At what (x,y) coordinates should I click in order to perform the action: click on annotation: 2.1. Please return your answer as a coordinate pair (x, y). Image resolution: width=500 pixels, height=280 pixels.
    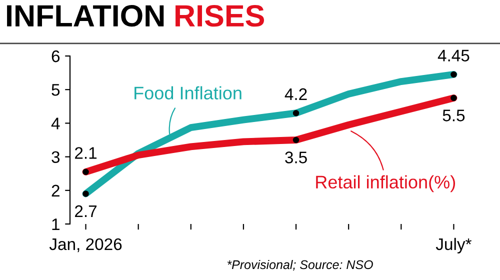
    Looking at the image, I should click on (86, 153).